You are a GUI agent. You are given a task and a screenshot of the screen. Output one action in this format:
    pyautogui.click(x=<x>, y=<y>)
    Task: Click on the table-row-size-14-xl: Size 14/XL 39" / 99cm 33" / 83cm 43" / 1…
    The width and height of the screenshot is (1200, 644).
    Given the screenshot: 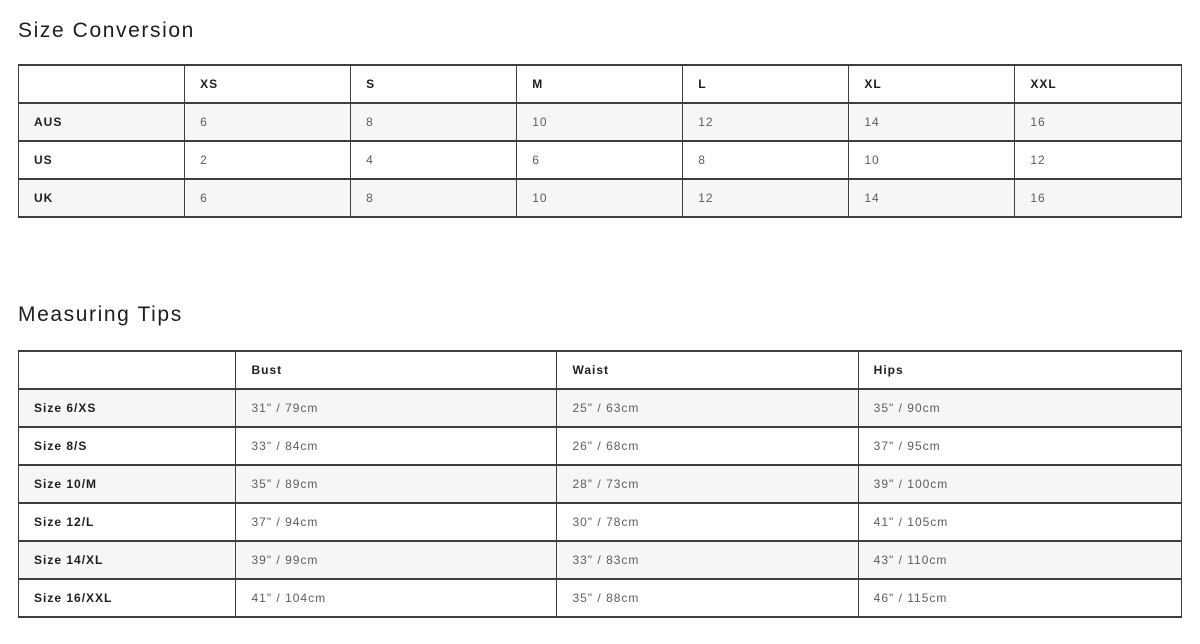 What is the action you would take?
    pyautogui.click(x=600, y=560)
    